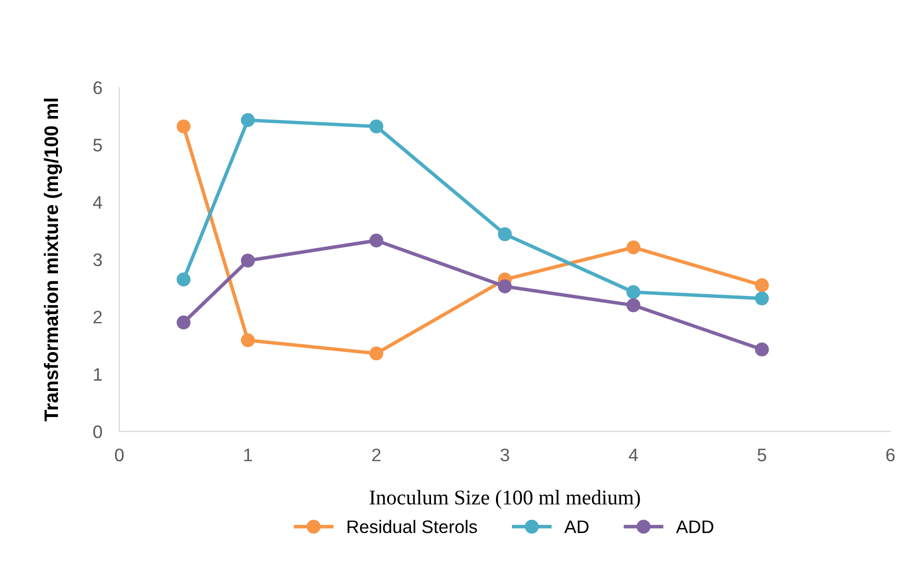 The width and height of the screenshot is (904, 583). What do you see at coordinates (633, 455) in the screenshot?
I see `x-tick-label: 4` at bounding box center [633, 455].